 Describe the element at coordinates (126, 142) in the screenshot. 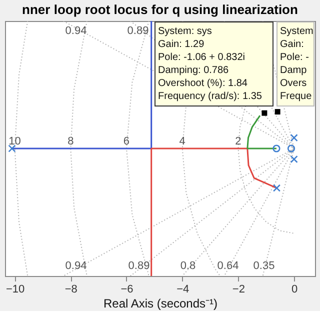

I see `annotation: 6` at that location.